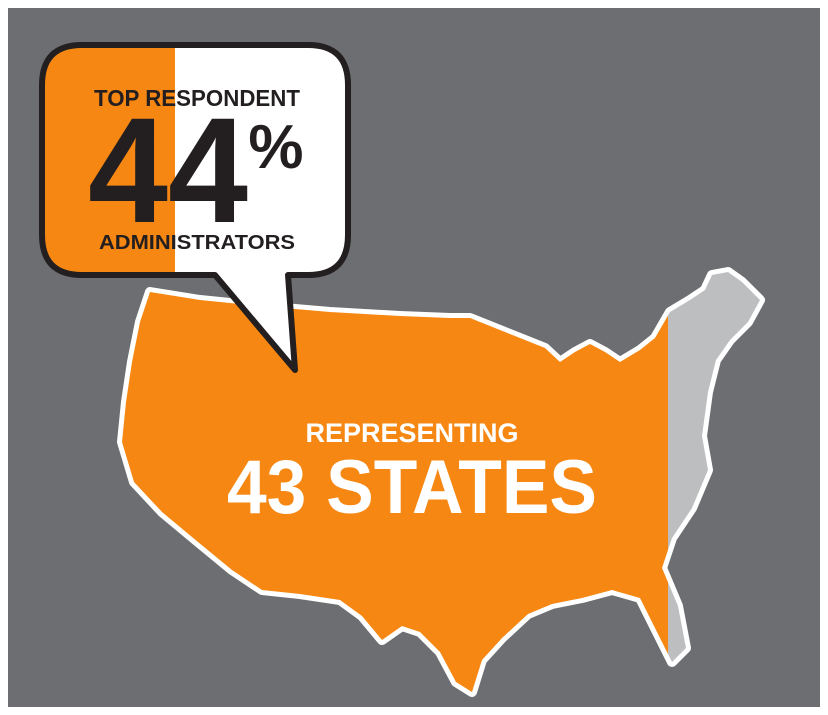 The width and height of the screenshot is (828, 715). Describe the element at coordinates (411, 433) in the screenshot. I see `map-caption: REPRESENTING` at that location.